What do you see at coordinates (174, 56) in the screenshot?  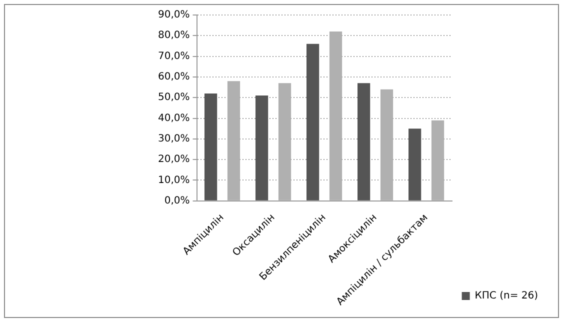 I see `y-tick-label: 70,0%` at bounding box center [174, 56].